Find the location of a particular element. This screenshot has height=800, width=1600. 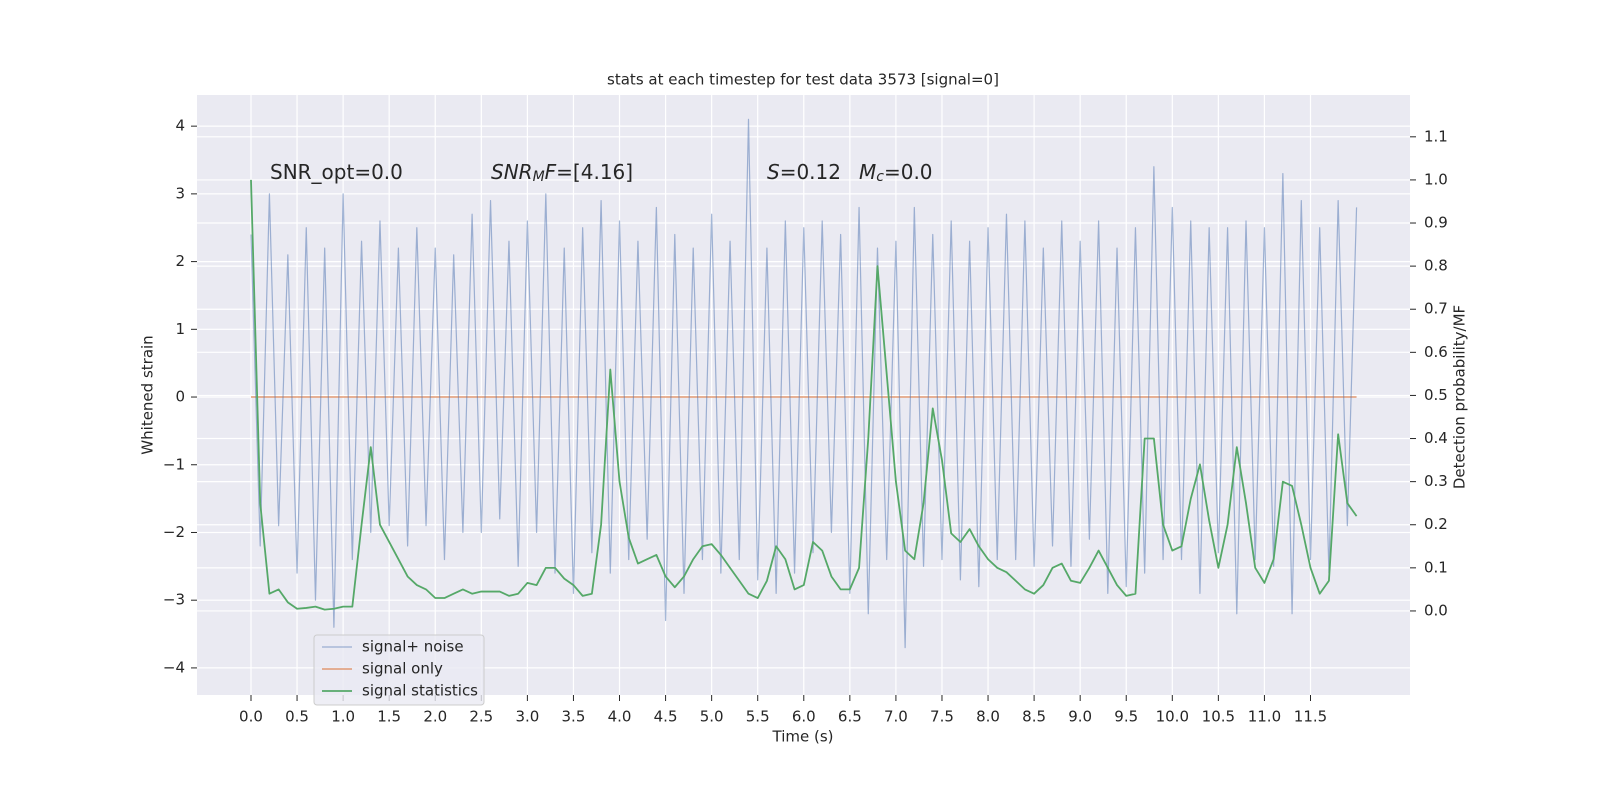

annotation: S=0.12 is located at coordinates (804, 172).